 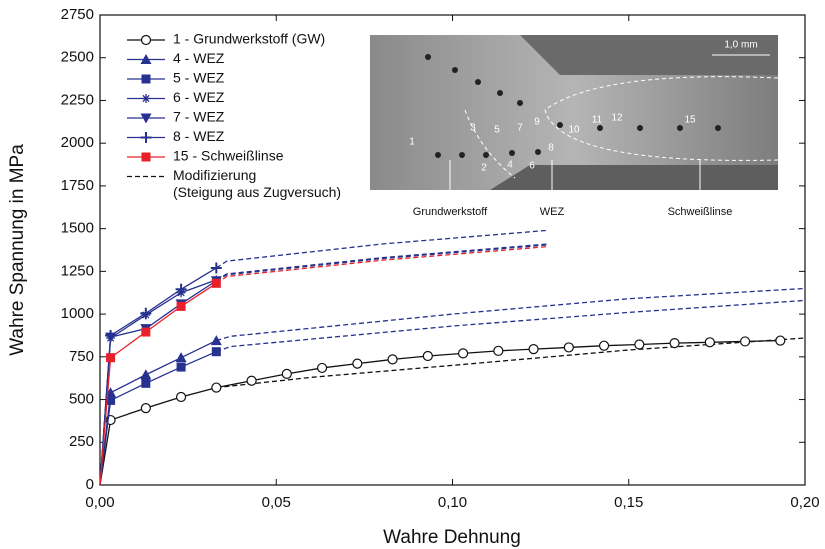 What do you see at coordinates (804, 502) in the screenshot?
I see `x-tick-label: 0,20` at bounding box center [804, 502].